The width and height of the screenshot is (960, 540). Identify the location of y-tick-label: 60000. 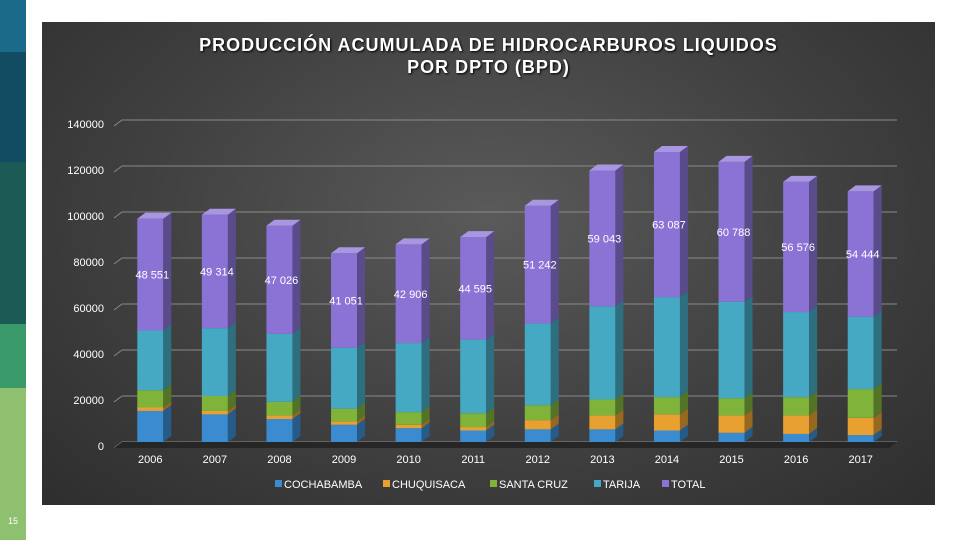
(88, 309).